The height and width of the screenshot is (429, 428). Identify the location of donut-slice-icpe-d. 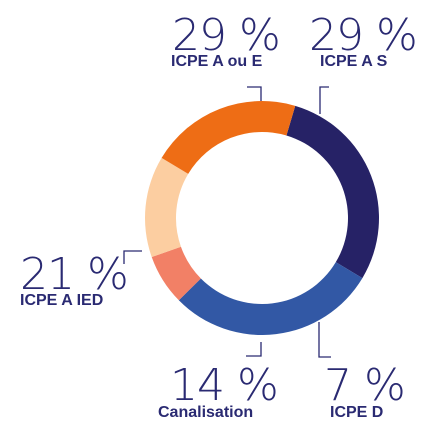
(176, 273).